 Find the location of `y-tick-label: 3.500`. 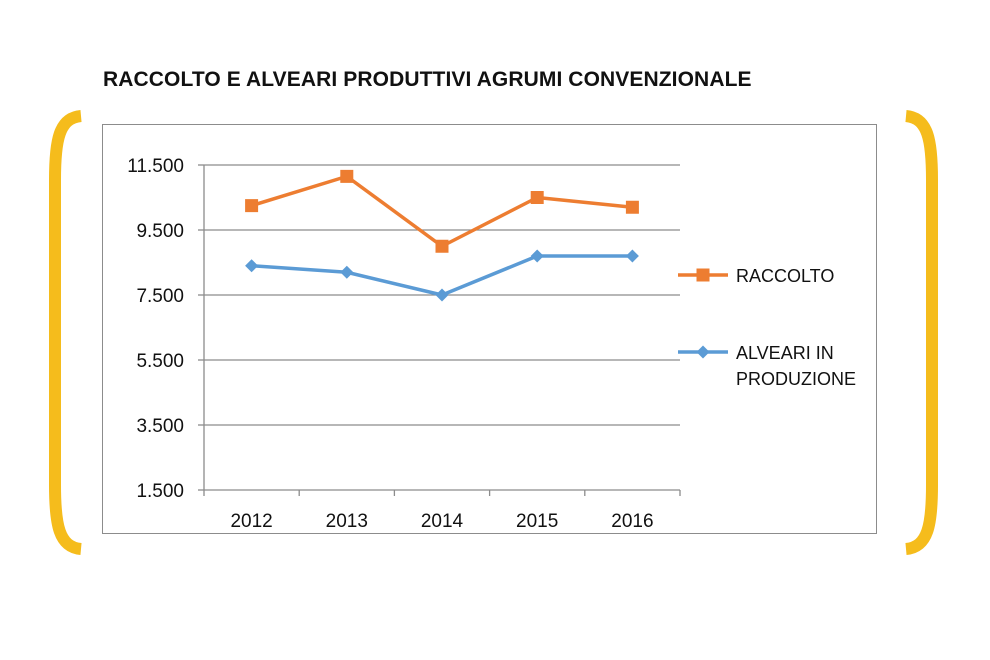

y-tick-label: 3.500 is located at coordinates (160, 426).